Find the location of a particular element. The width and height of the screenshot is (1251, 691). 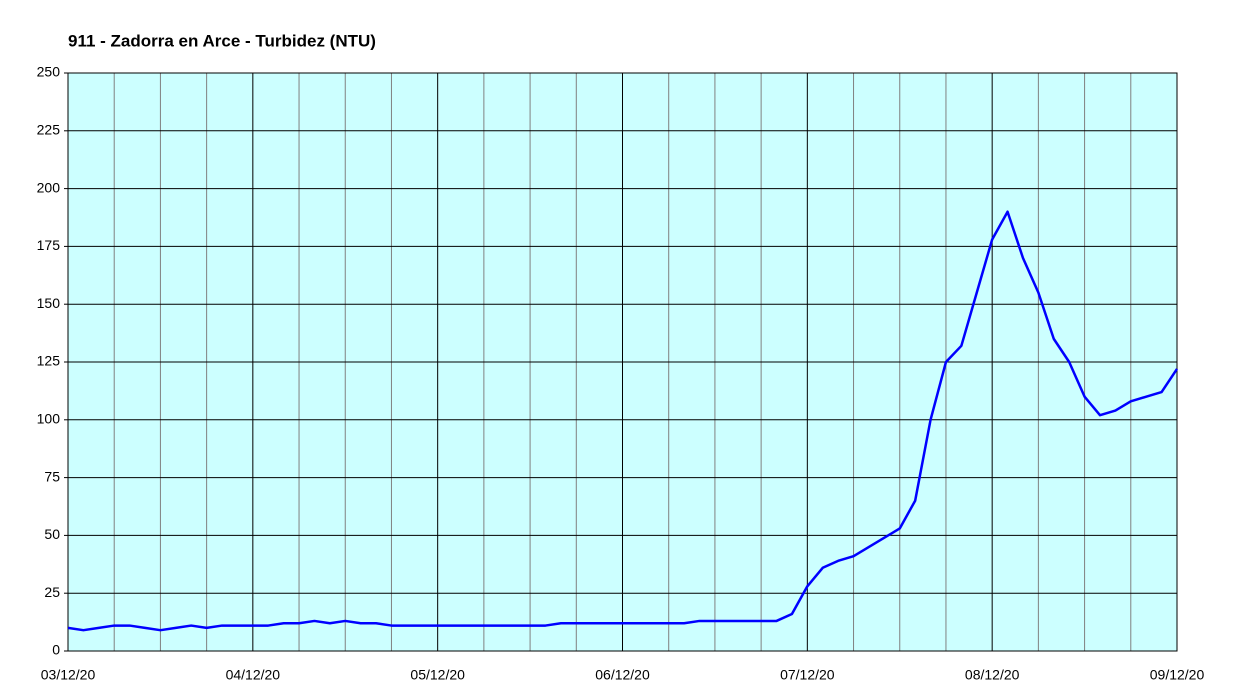

chart-title: 911 - Zadorra en Arce - Turbidez (NTU) is located at coordinates (222, 40).